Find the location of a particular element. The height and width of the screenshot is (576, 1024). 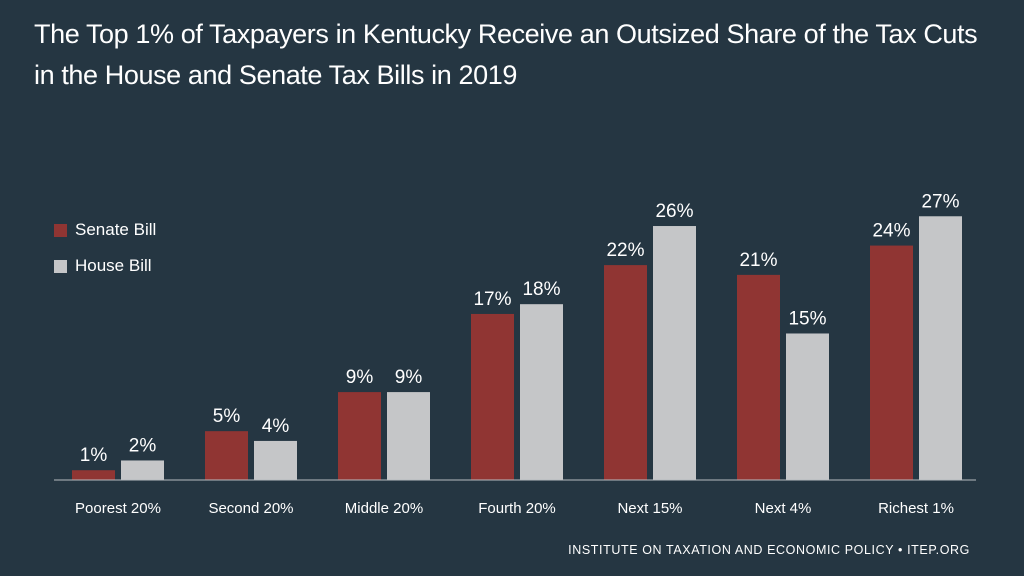

data-label-house-next-15: 26% is located at coordinates (674, 211).